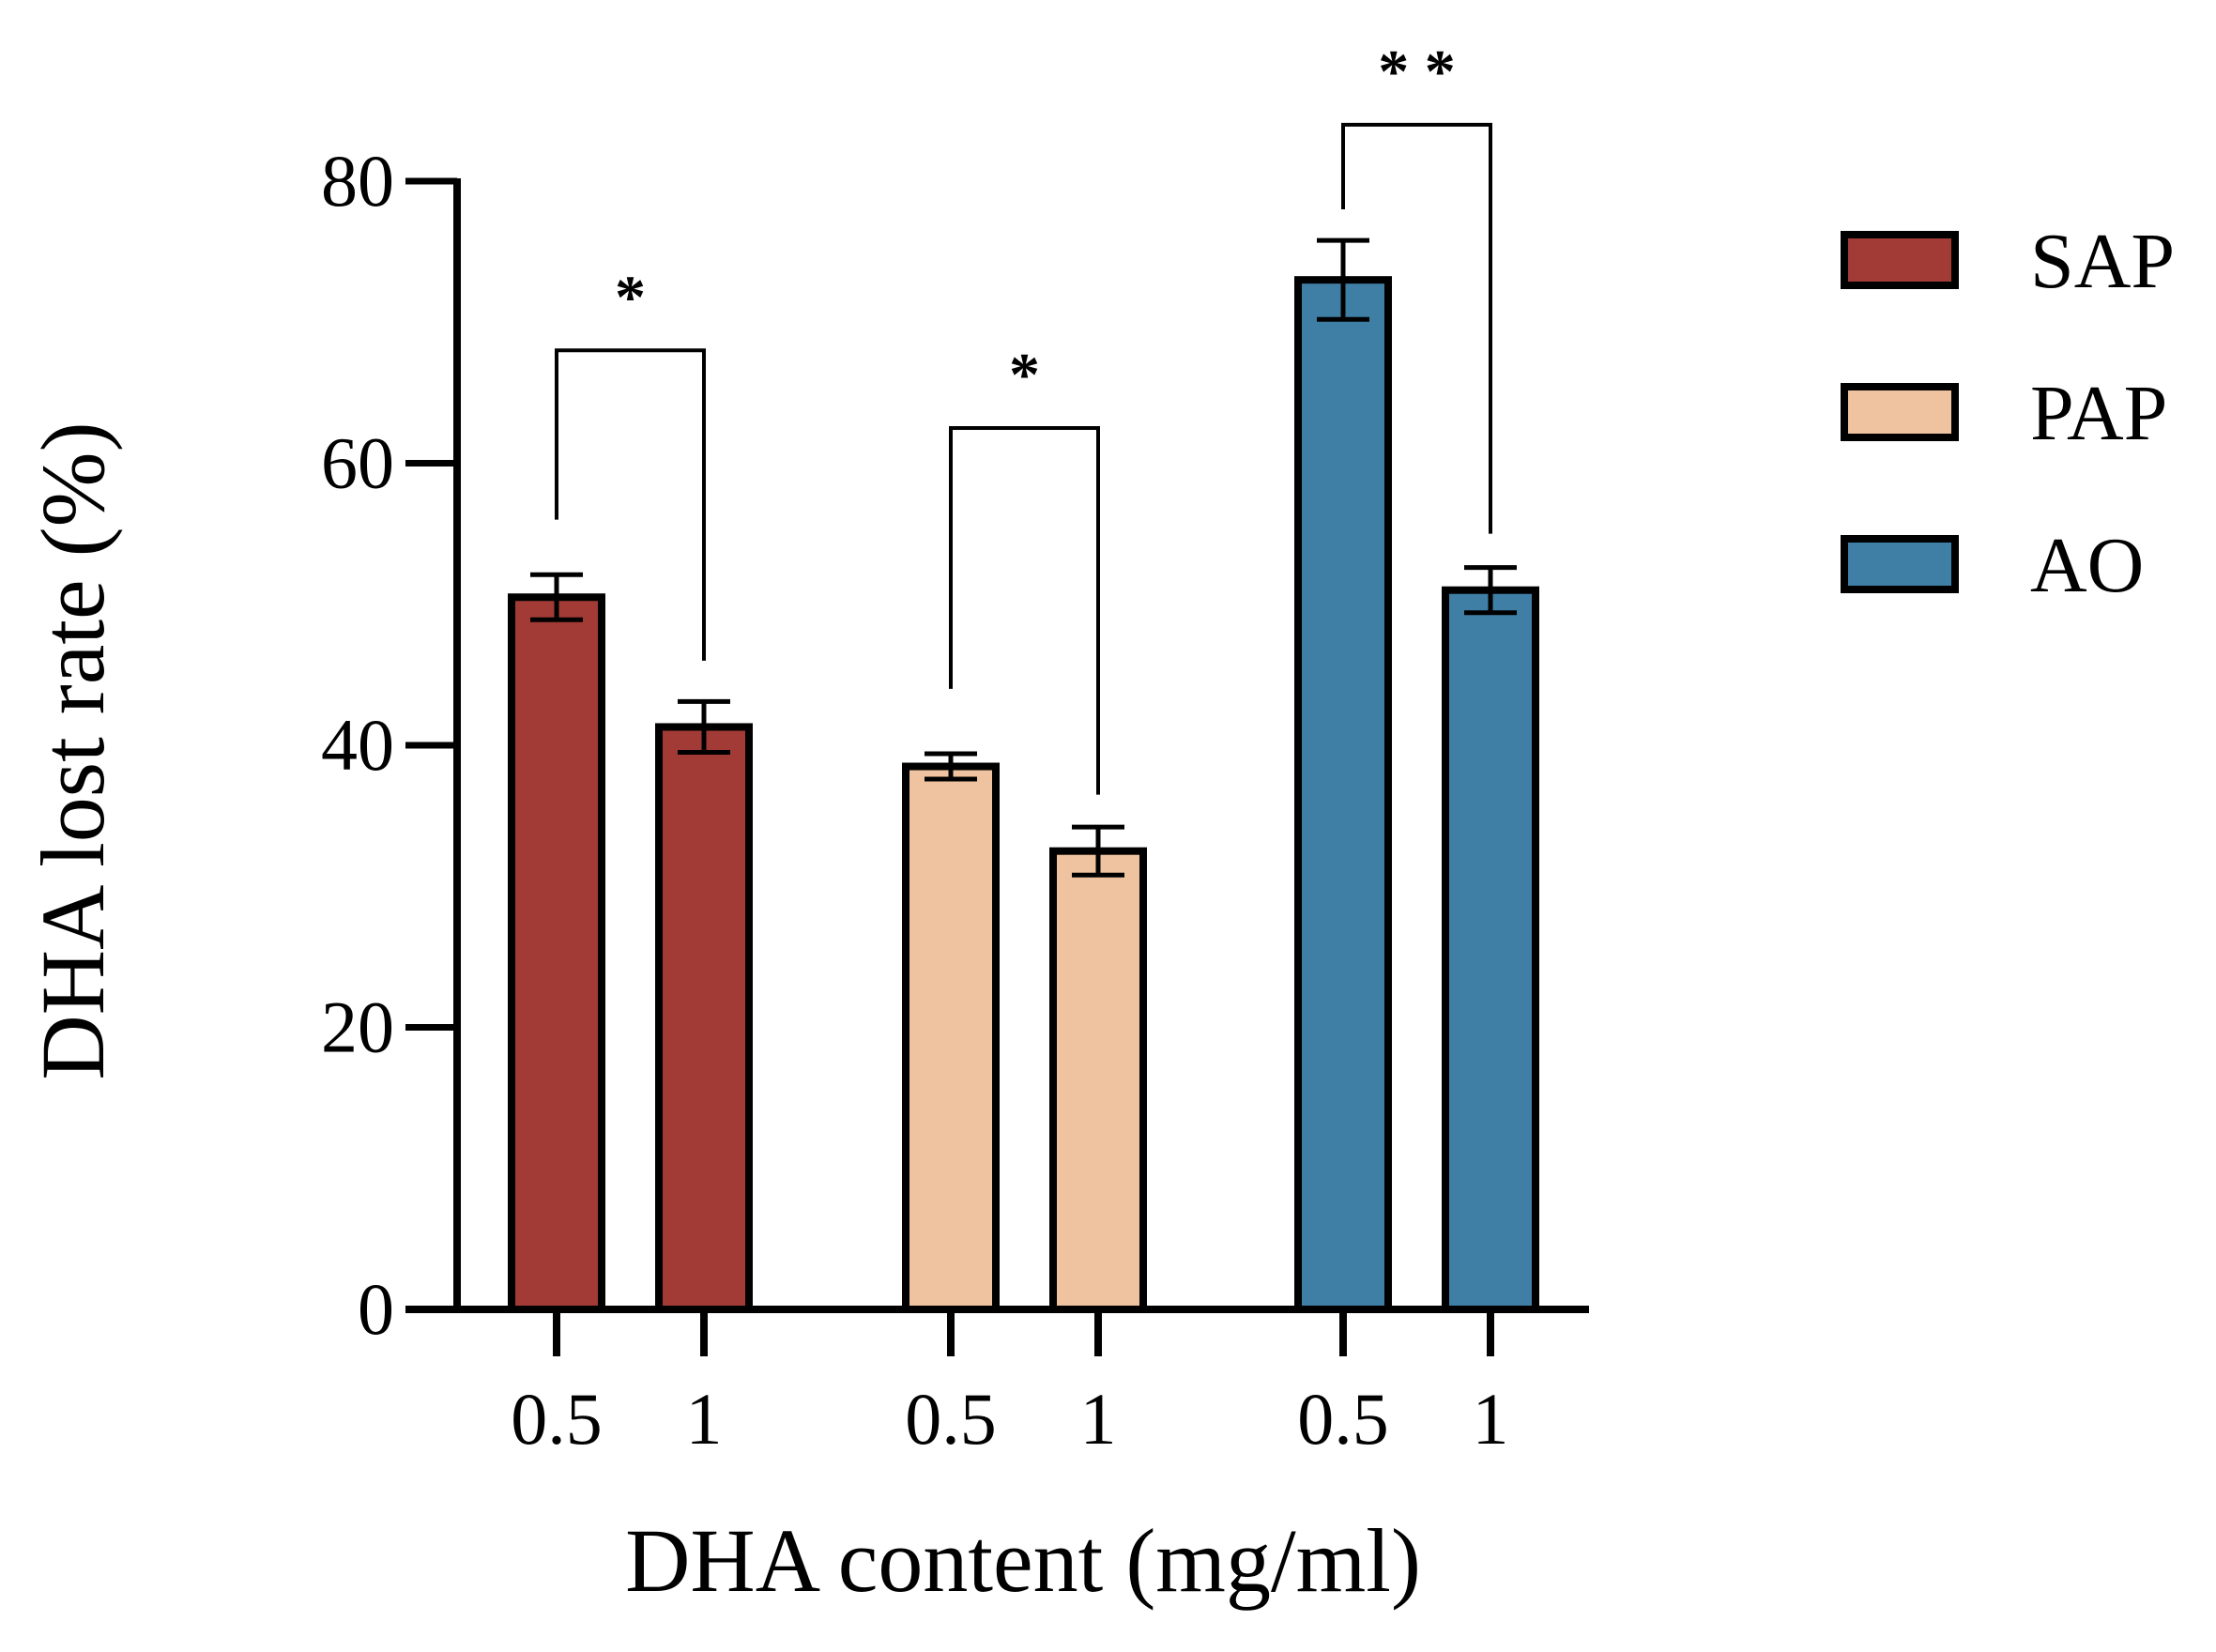 Image resolution: width=2216 pixels, height=1652 pixels. I want to click on y-tick-label: 60, so click(358, 463).